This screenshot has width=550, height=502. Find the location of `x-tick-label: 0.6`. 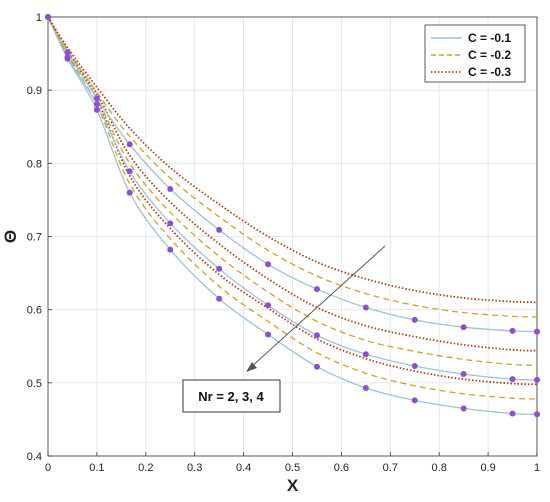

x-tick-label: 0.6 is located at coordinates (341, 468).